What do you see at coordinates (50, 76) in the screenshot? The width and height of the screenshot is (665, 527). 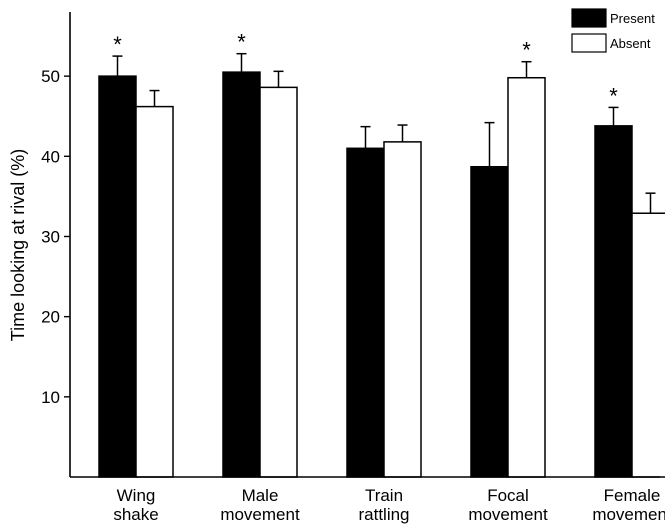 I see `y-tick-label-4: 50` at bounding box center [50, 76].